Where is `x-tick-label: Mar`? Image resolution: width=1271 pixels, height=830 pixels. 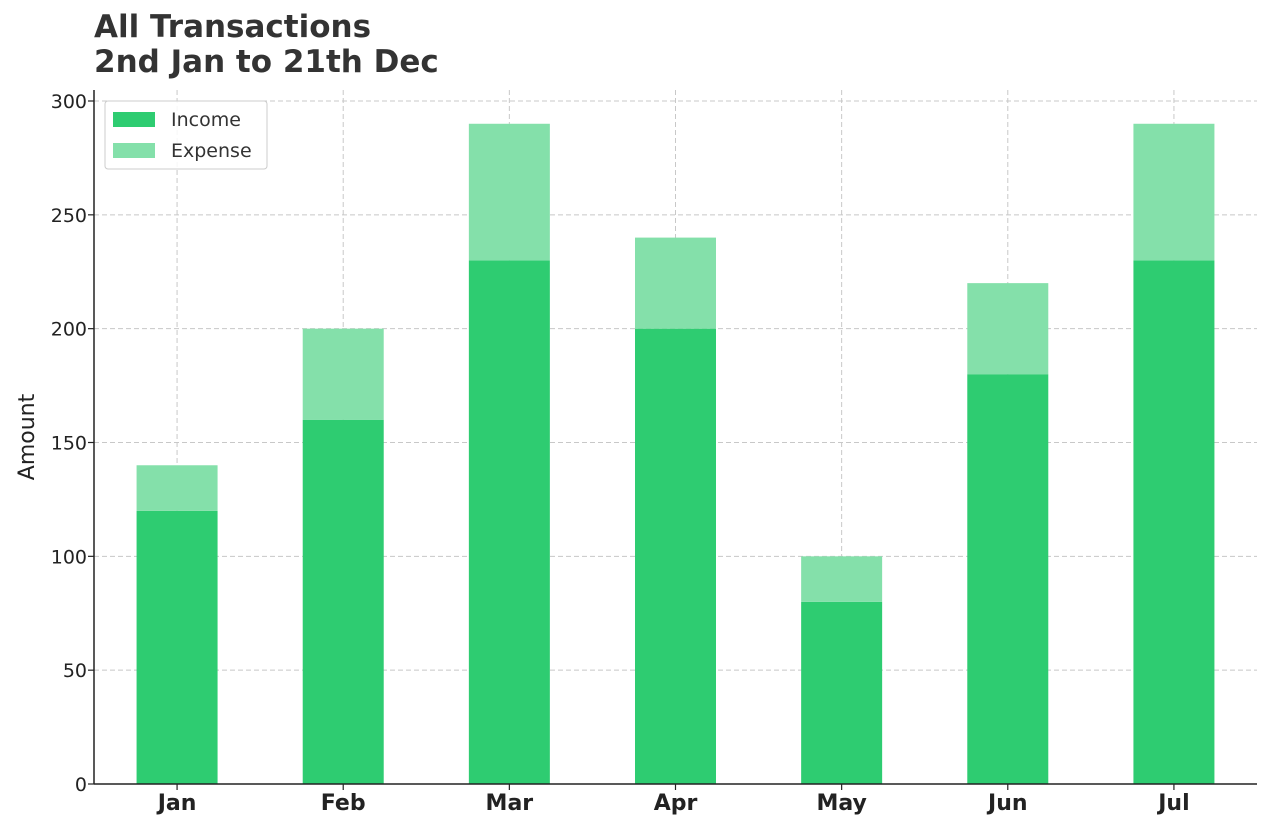
x-tick-label: Mar is located at coordinates (510, 803).